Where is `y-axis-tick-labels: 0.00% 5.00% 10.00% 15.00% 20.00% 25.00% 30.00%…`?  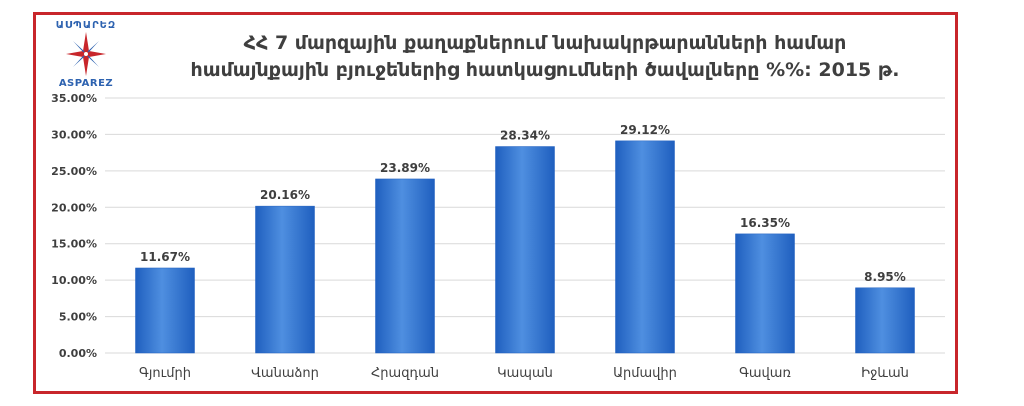
y-axis-tick-labels: 0.00% 5.00% 10.00% 15.00% 20.00% 25.00% 30.00%… is located at coordinates (74, 226).